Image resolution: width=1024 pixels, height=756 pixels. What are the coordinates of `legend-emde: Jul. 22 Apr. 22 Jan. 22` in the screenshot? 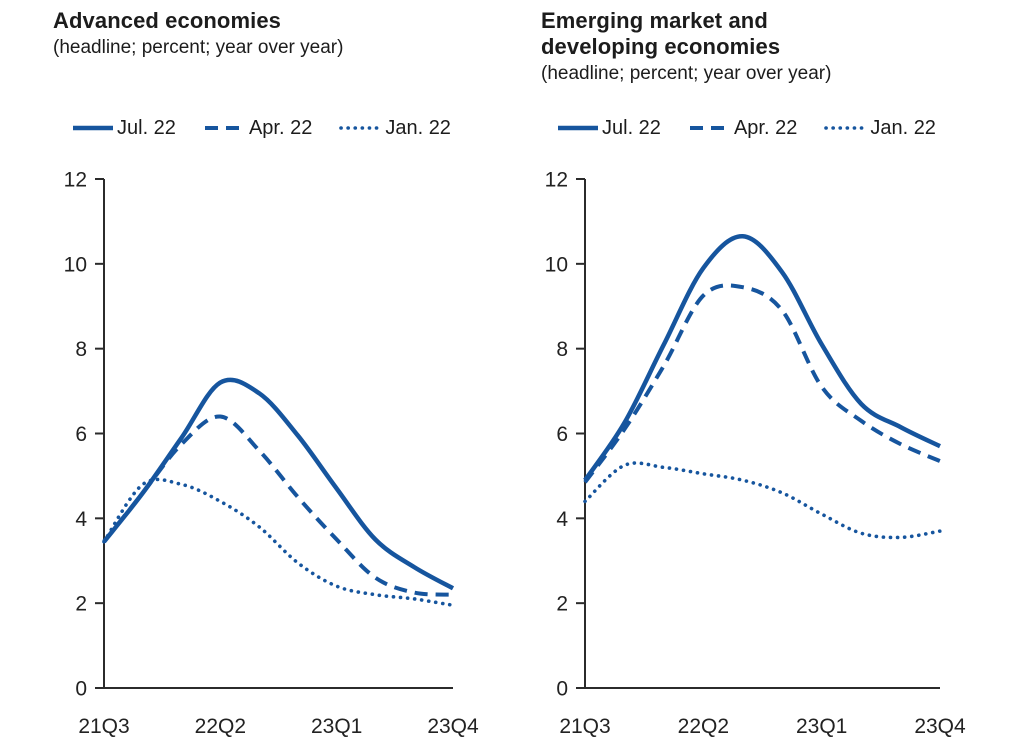 It's located at (746, 128).